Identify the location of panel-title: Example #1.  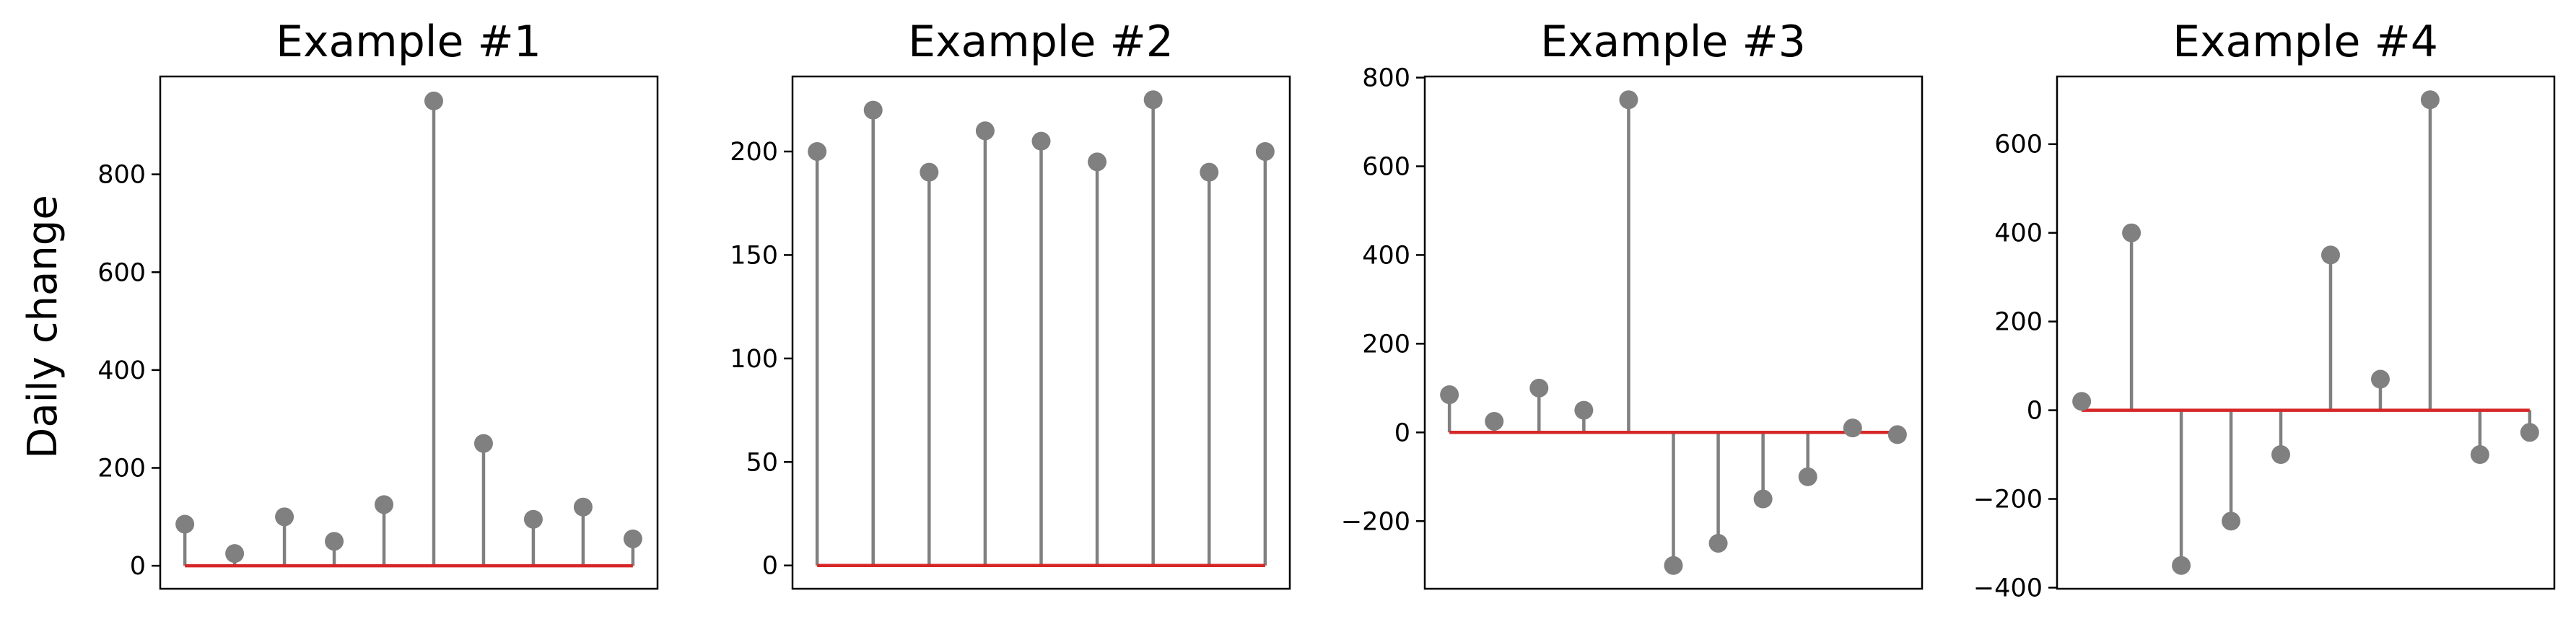
(408, 42).